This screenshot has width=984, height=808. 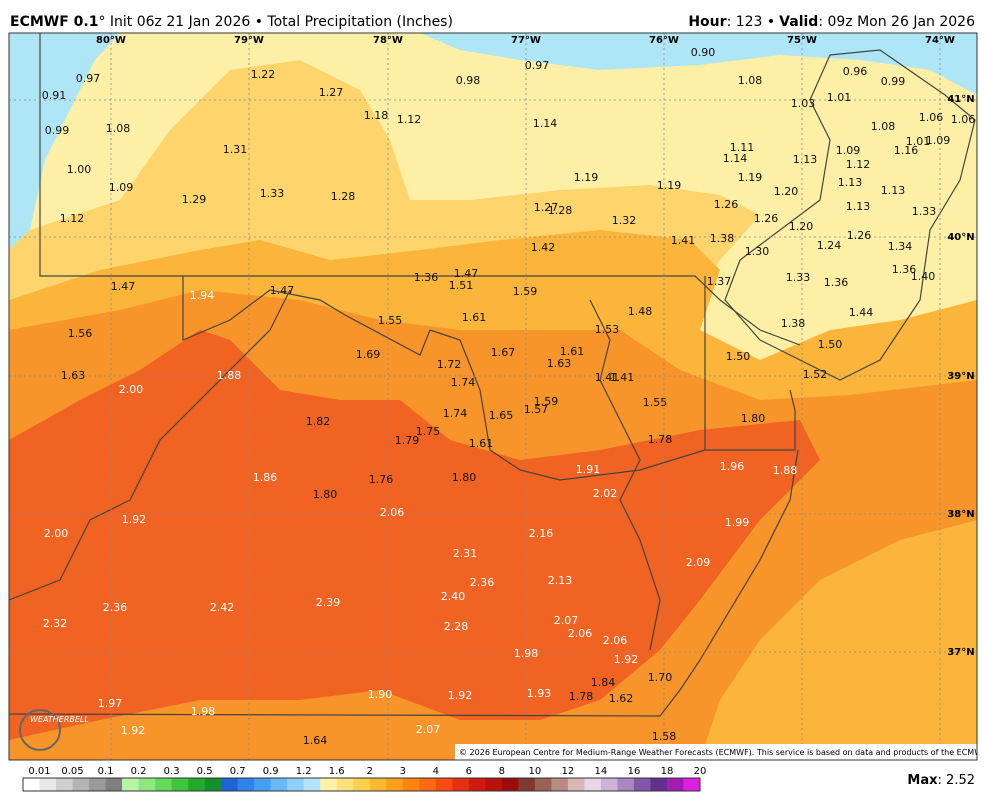 What do you see at coordinates (328, 602) in the screenshot?
I see `precip-value: 2.39` at bounding box center [328, 602].